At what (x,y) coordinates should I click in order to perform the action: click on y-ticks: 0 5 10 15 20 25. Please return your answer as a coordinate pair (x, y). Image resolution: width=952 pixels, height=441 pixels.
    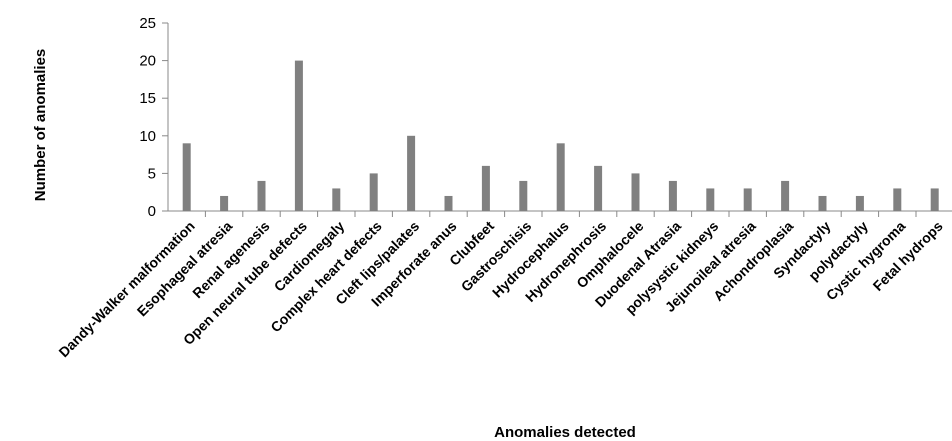
    Looking at the image, I should click on (153, 117).